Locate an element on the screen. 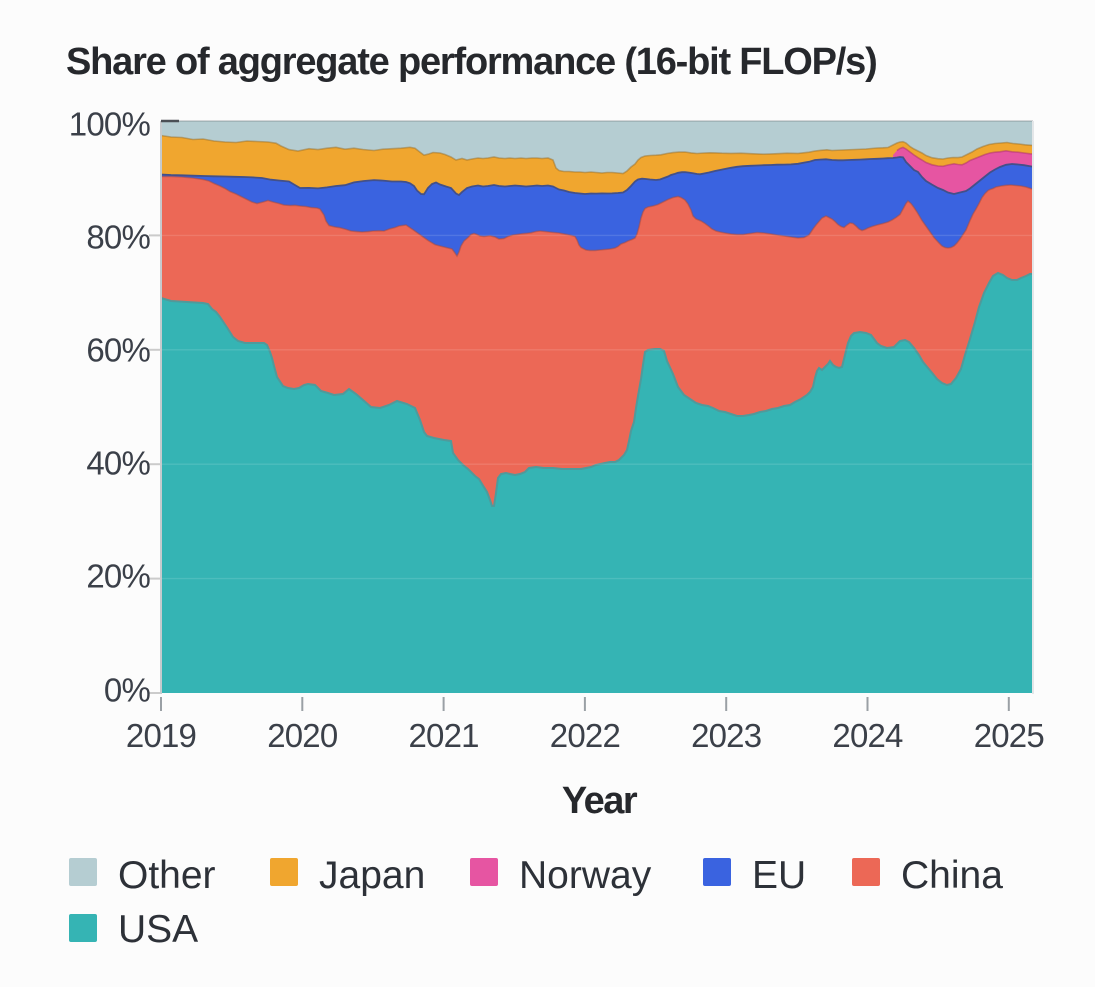  svg-text: 0% is located at coordinates (127, 690).